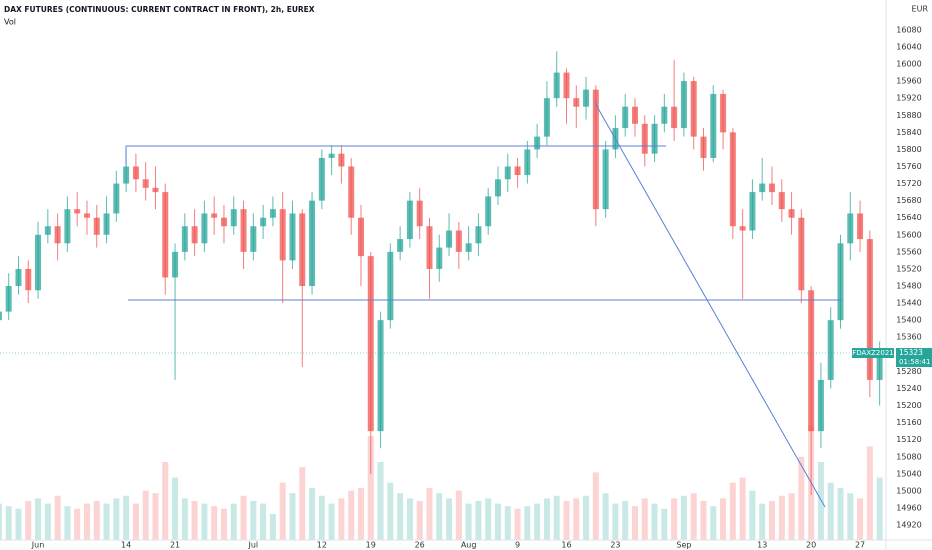  Describe the element at coordinates (908, 251) in the screenshot. I see `y-tick-label: 15560` at that location.